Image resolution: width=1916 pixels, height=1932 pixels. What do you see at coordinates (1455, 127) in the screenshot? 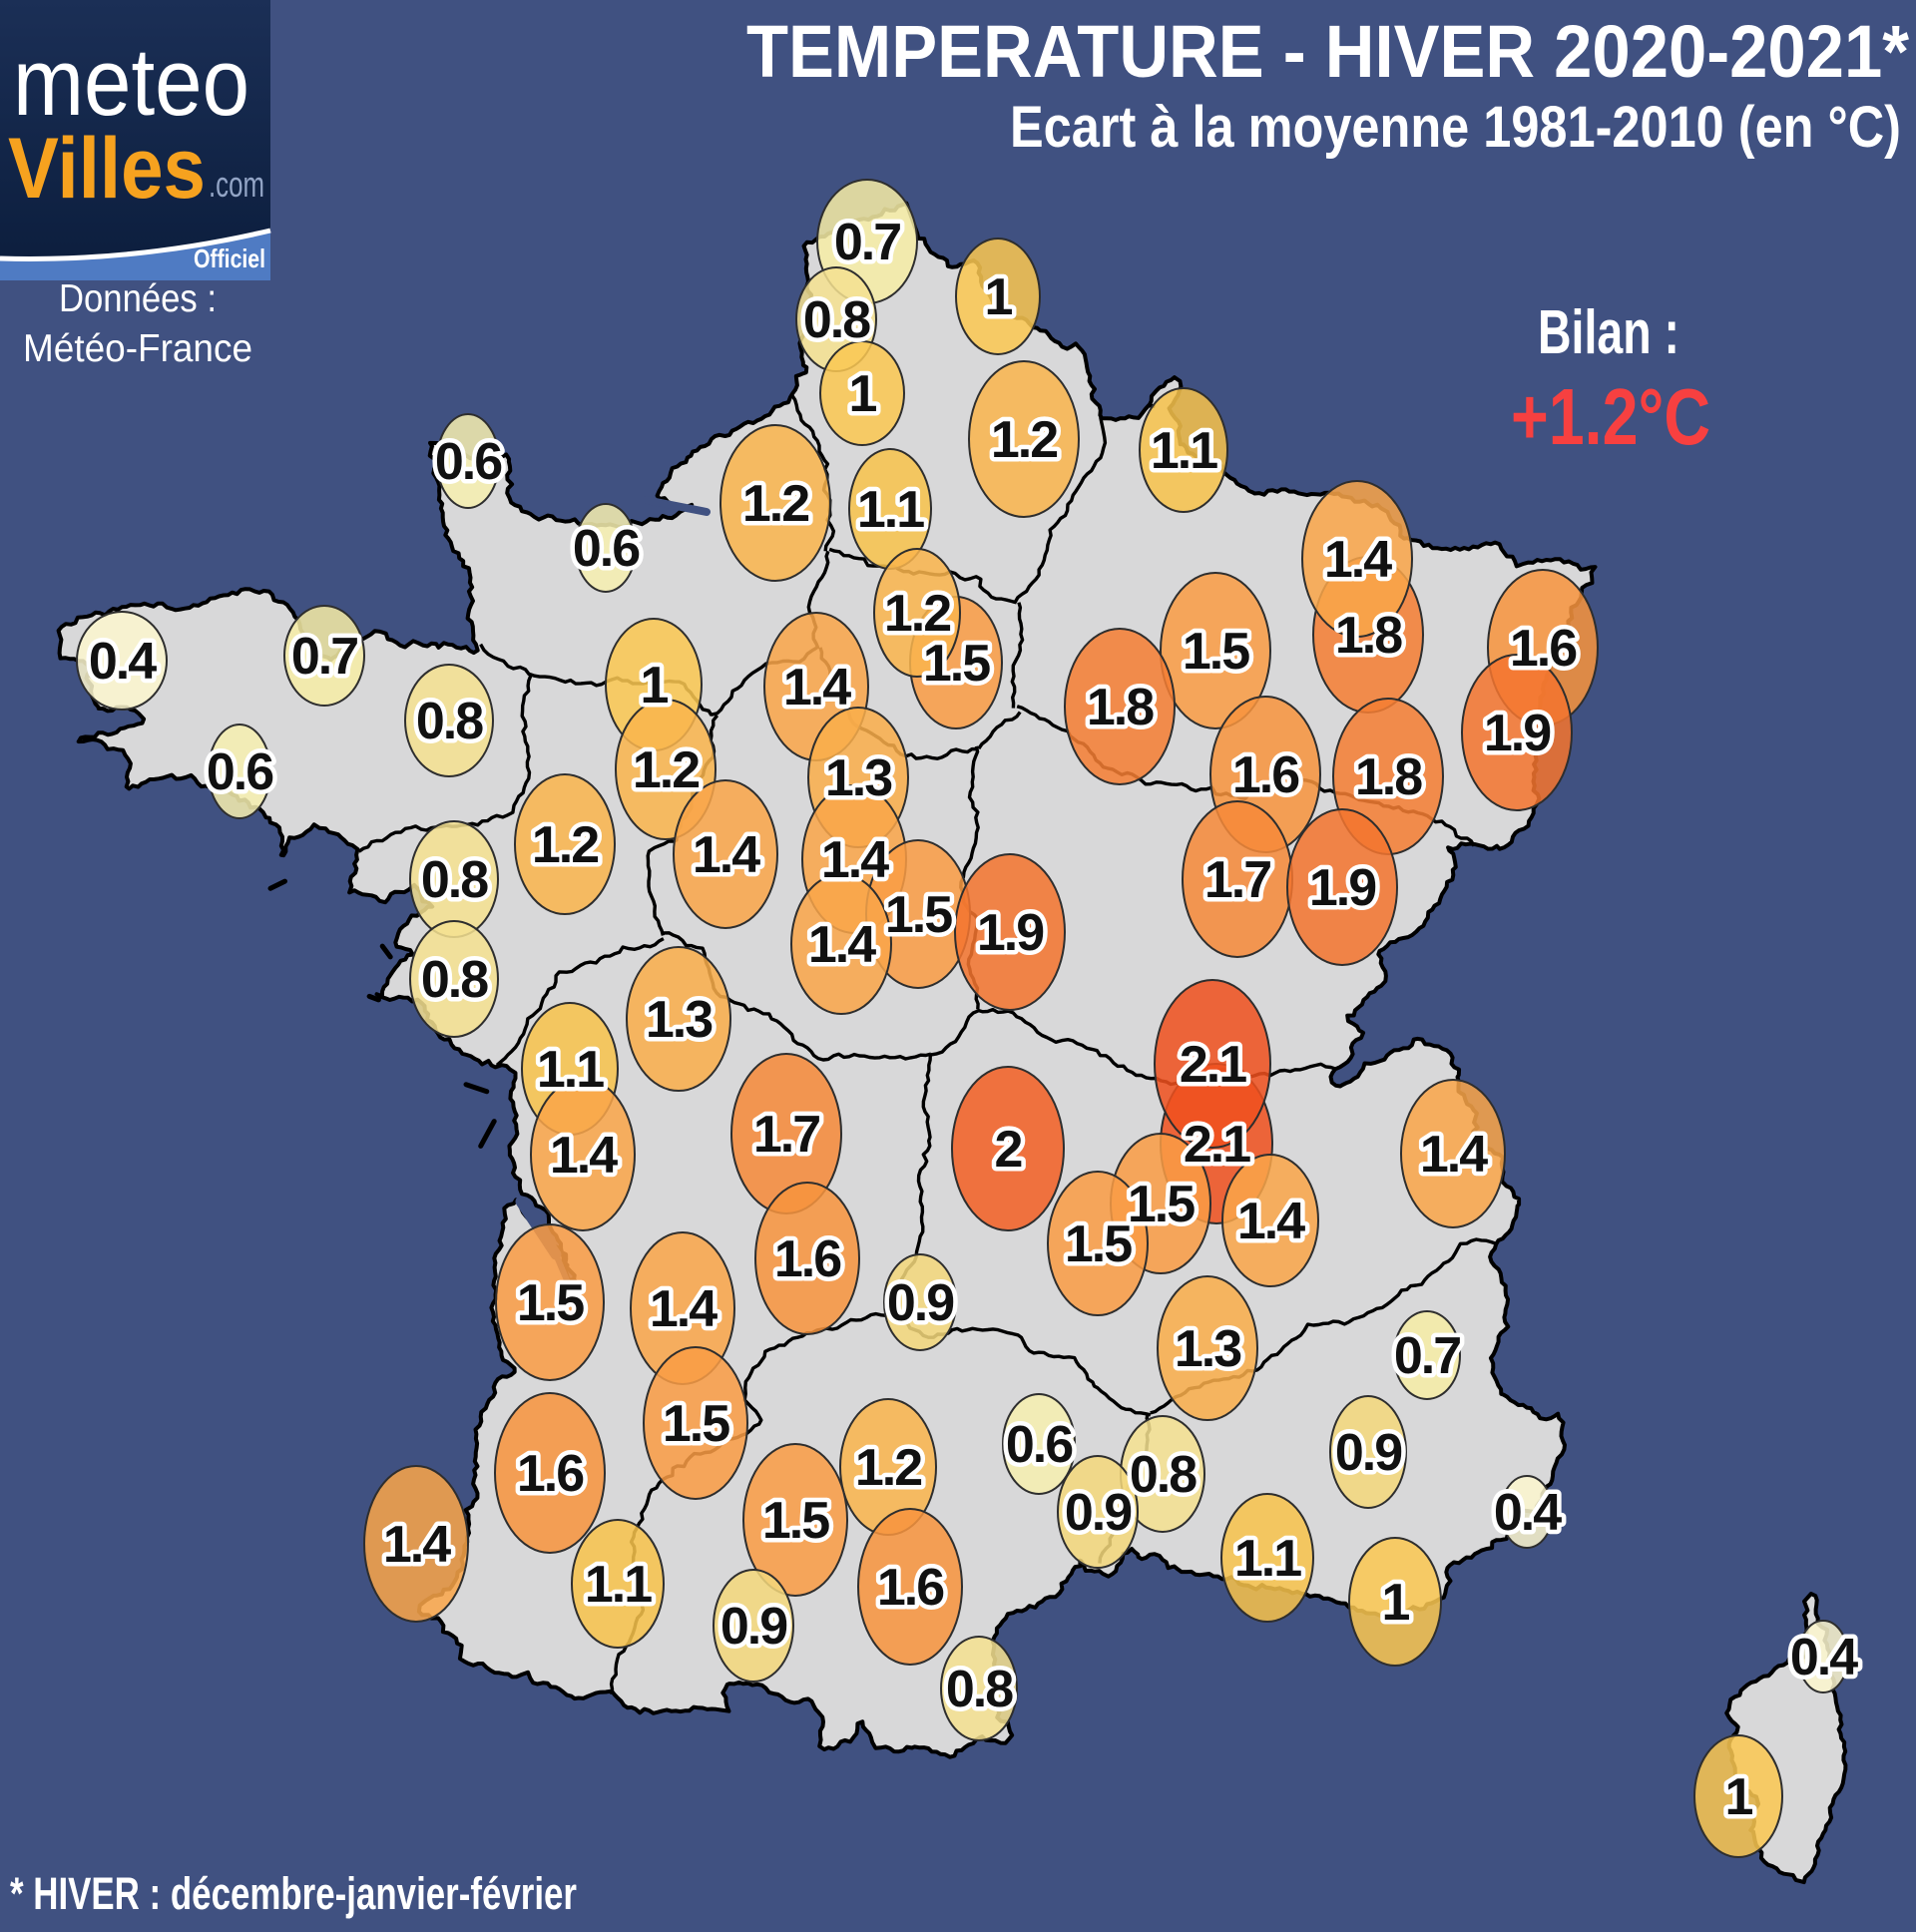
I see `svg-text:Ecart à la moyenne 1981-2010 (: Ecart à la moyenne 1981-2010 (en °C)` at bounding box center [1455, 127].